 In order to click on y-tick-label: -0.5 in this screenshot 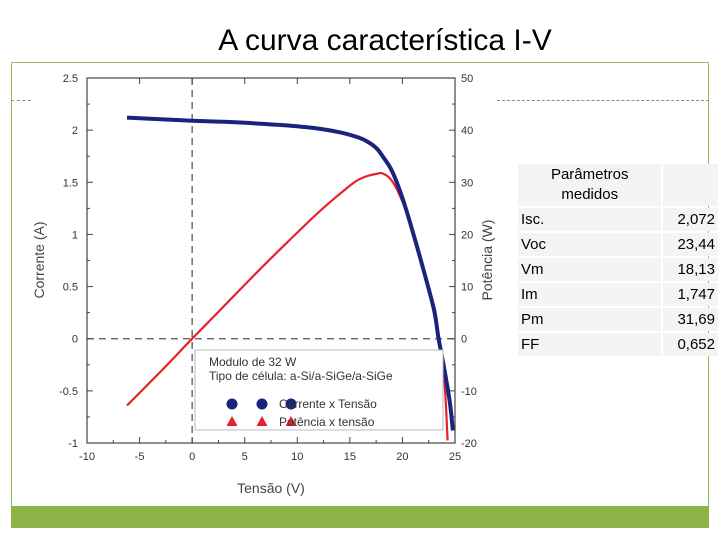, I will do `click(68, 392)`.